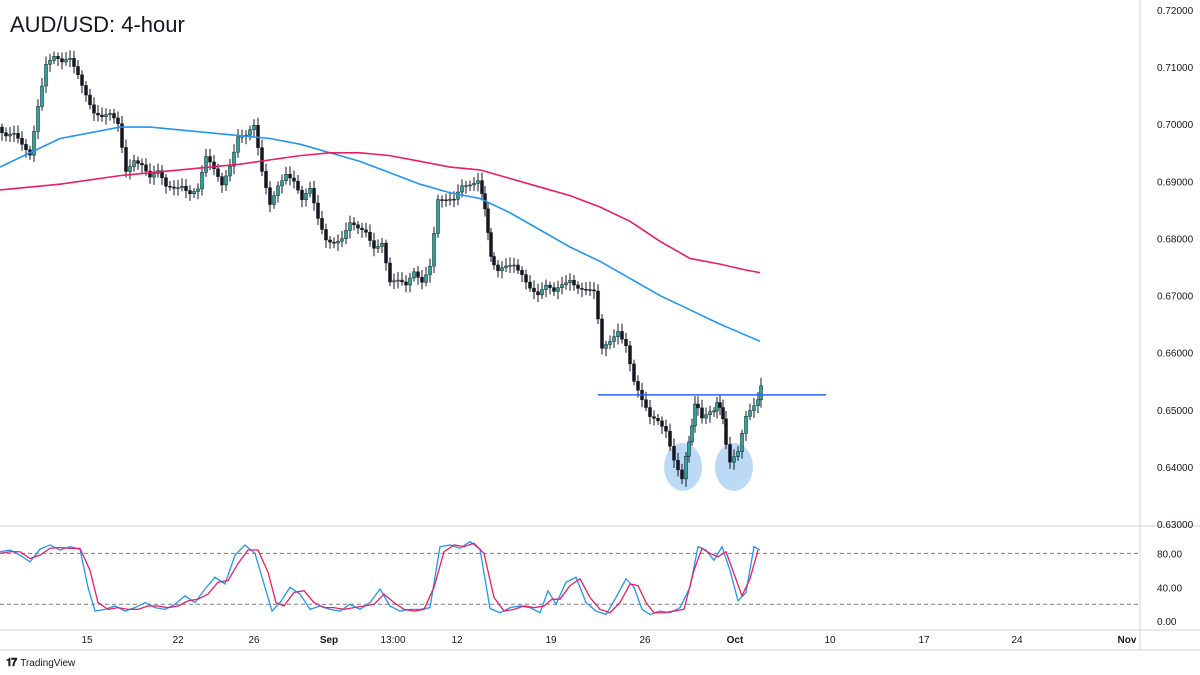 This screenshot has width=1200, height=675. I want to click on chart-title: AUD/USD: 4-hour, so click(97, 24).